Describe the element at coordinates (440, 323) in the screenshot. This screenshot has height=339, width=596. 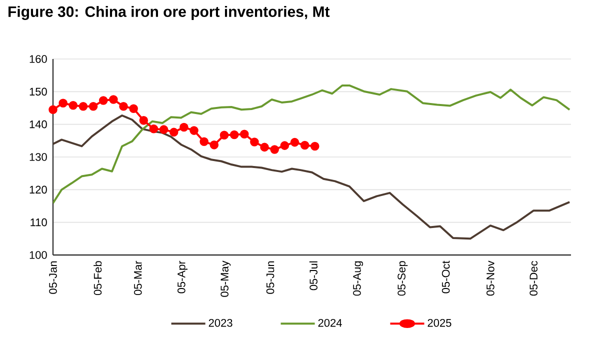
I see `legend-label: 2025` at that location.